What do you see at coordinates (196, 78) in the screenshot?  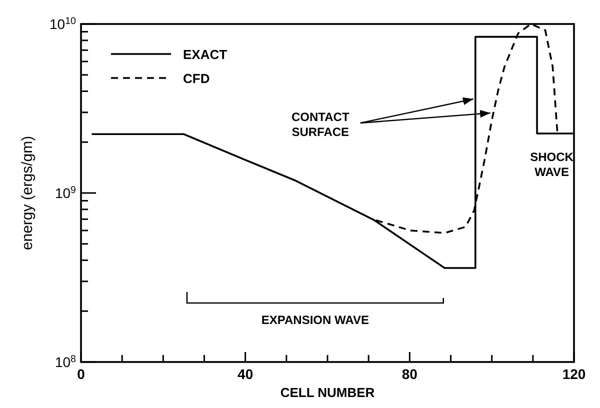 I see `legend-label: CFD` at bounding box center [196, 78].